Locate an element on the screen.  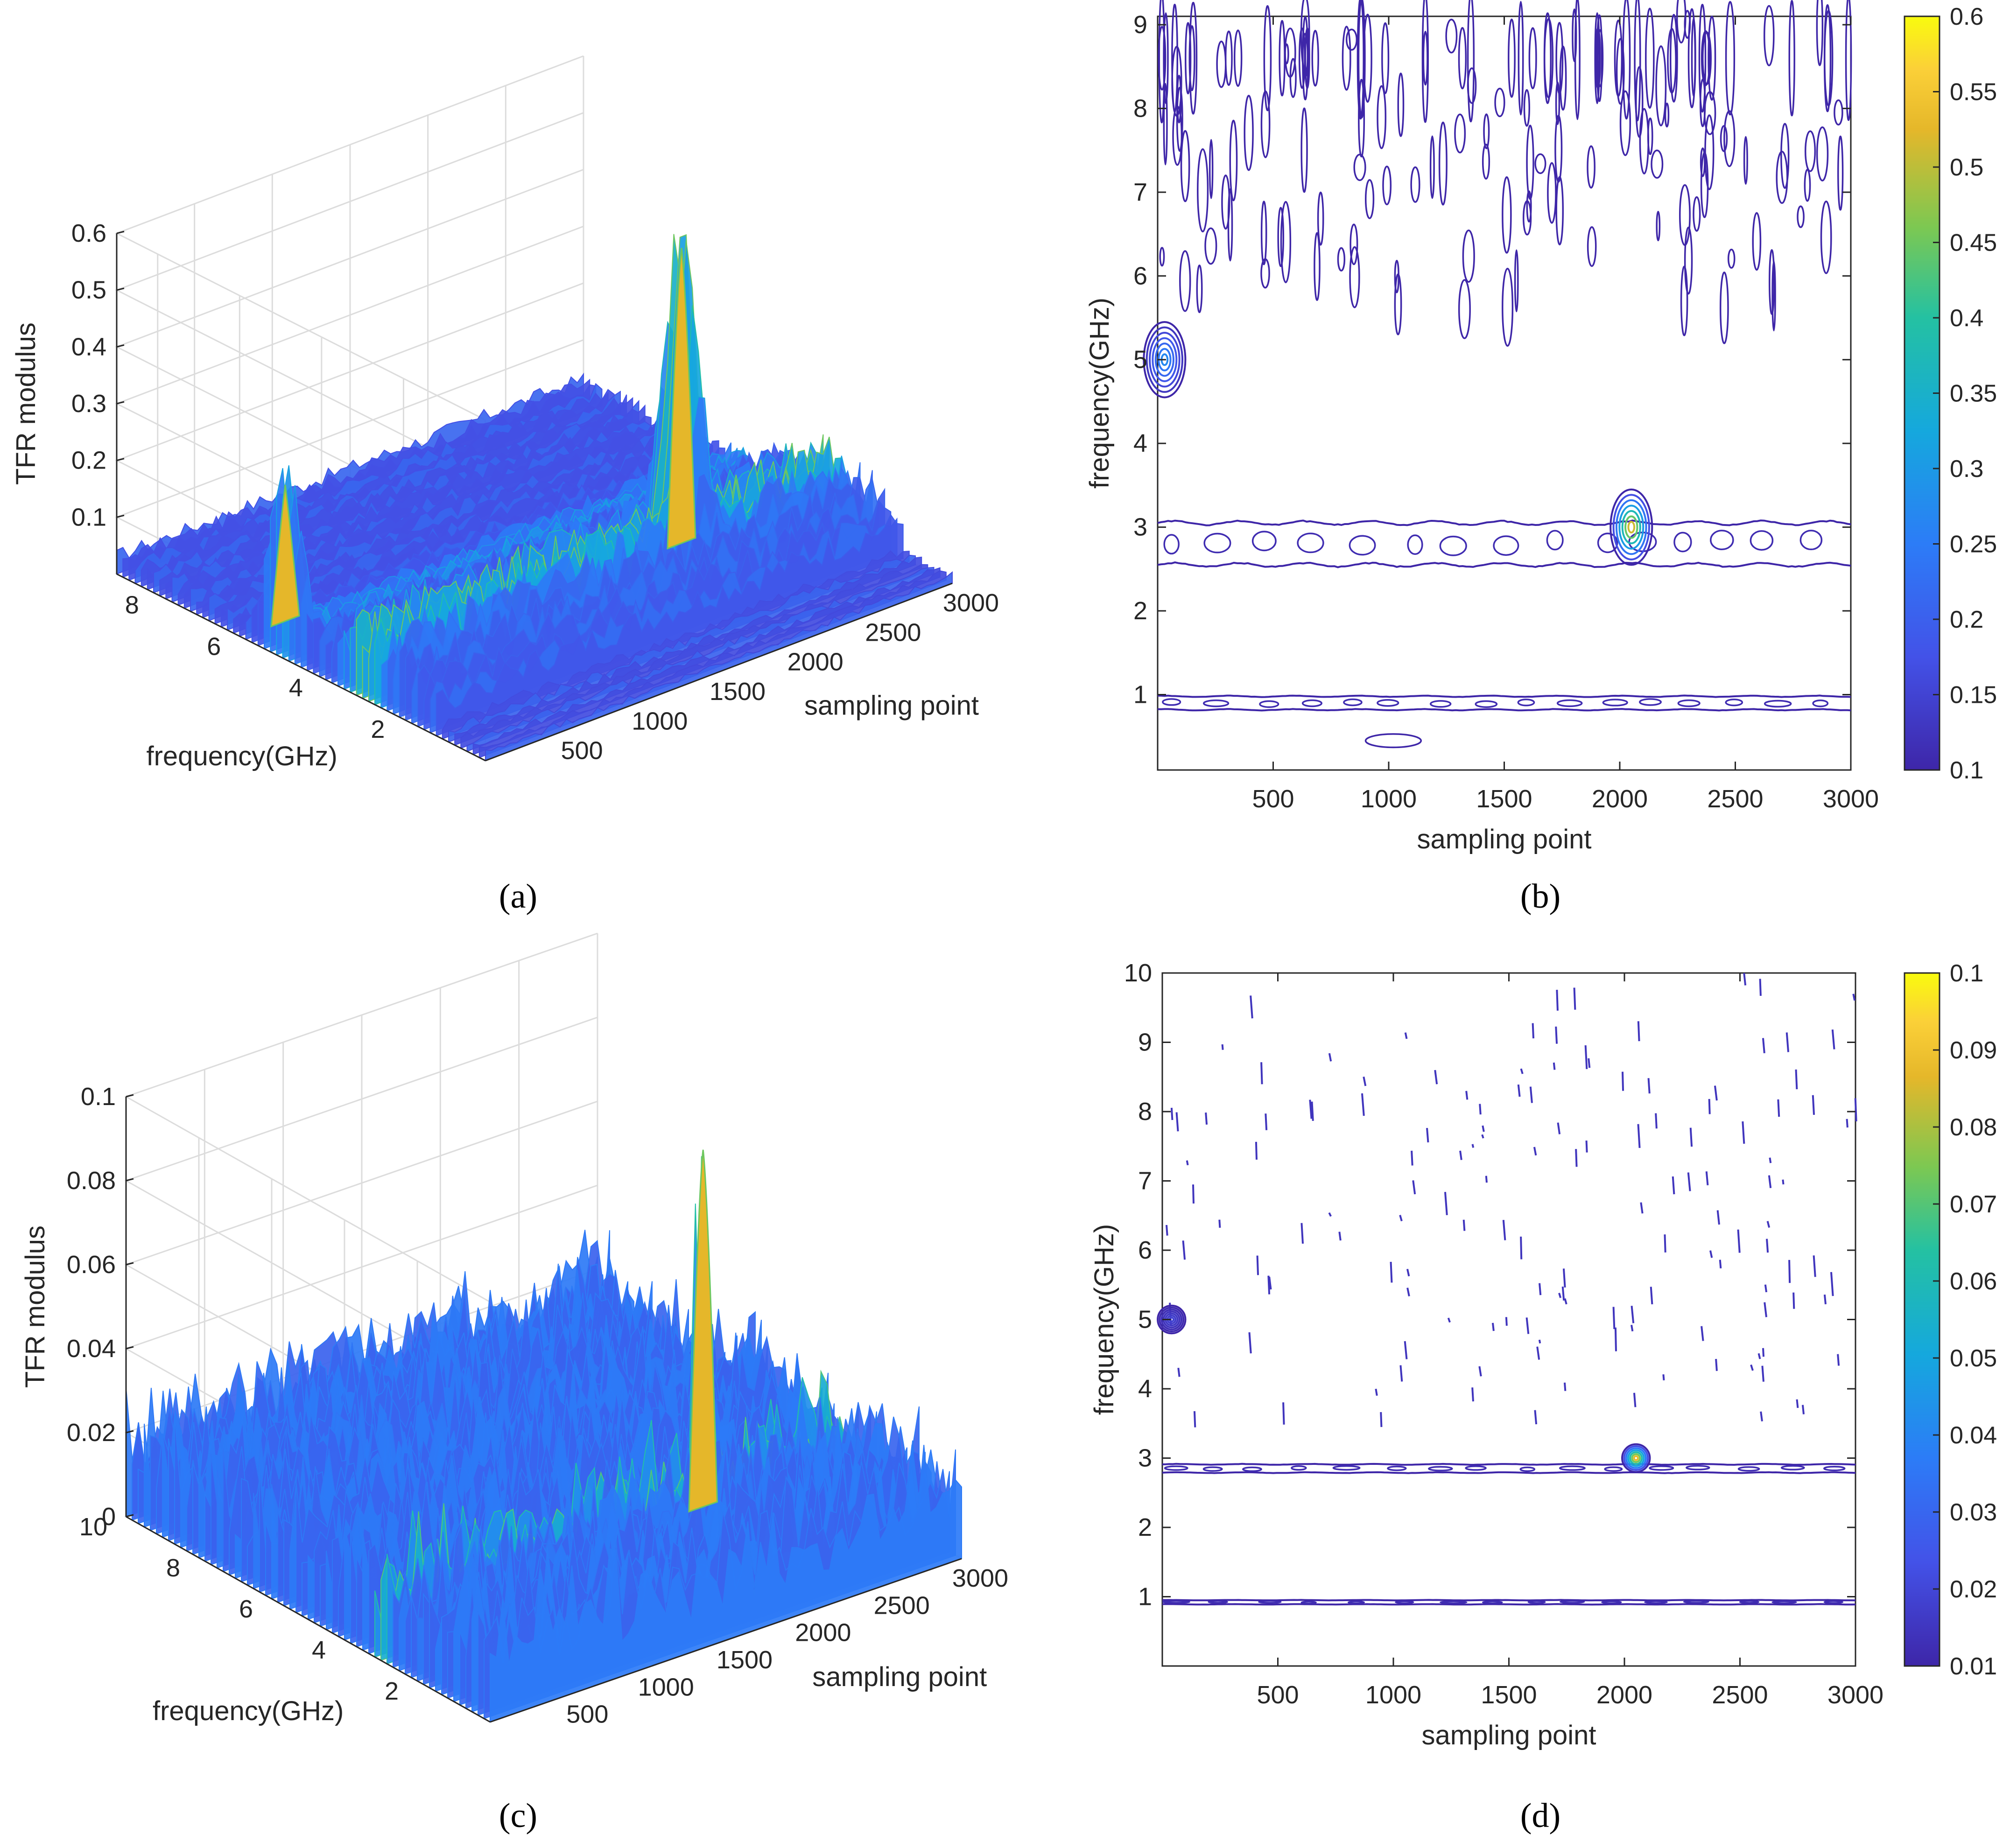
y-tick-label: 4 is located at coordinates (296, 688).